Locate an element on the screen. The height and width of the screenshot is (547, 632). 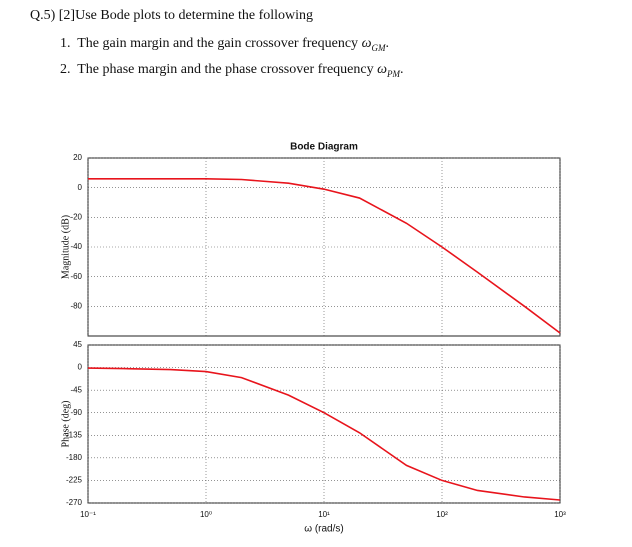
item-subscript: PM is located at coordinates (393, 73).